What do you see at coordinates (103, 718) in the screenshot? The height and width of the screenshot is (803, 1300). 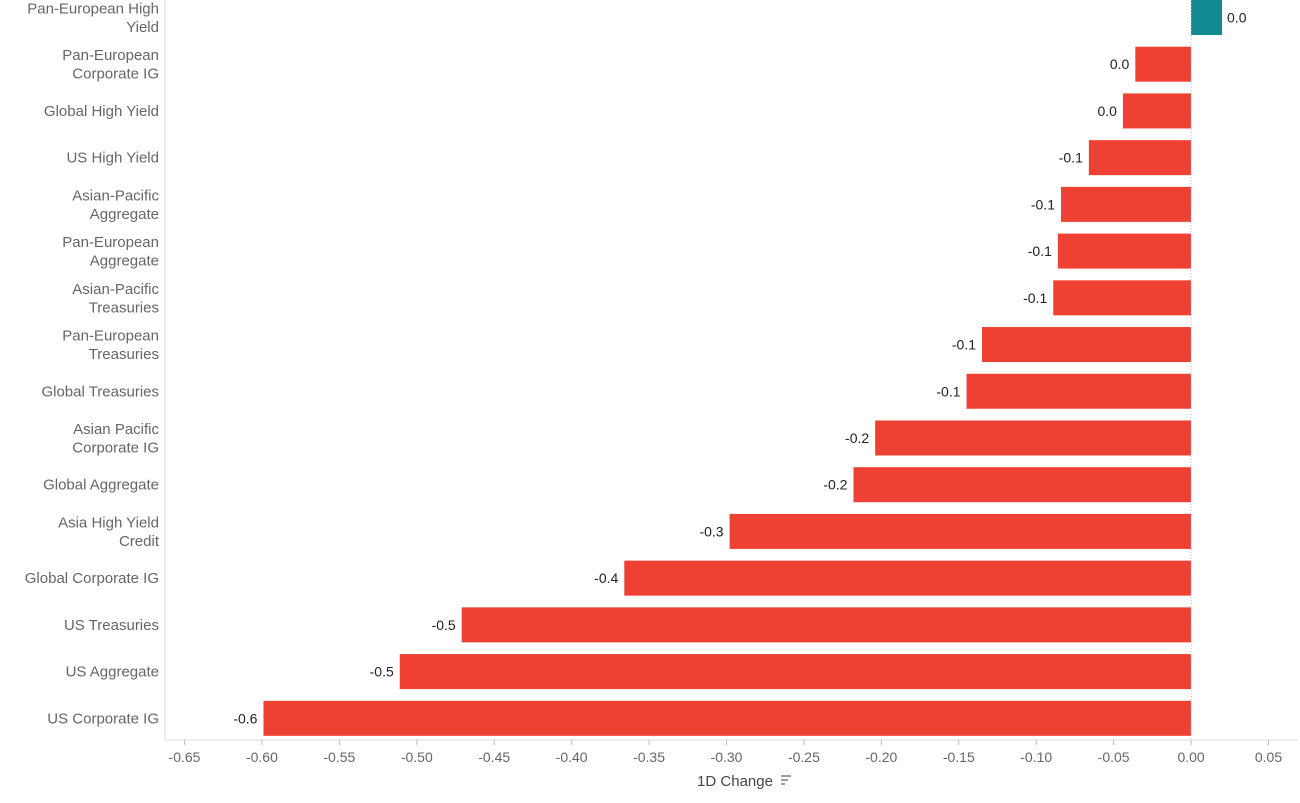 I see `category-label: US Corporate IG` at bounding box center [103, 718].